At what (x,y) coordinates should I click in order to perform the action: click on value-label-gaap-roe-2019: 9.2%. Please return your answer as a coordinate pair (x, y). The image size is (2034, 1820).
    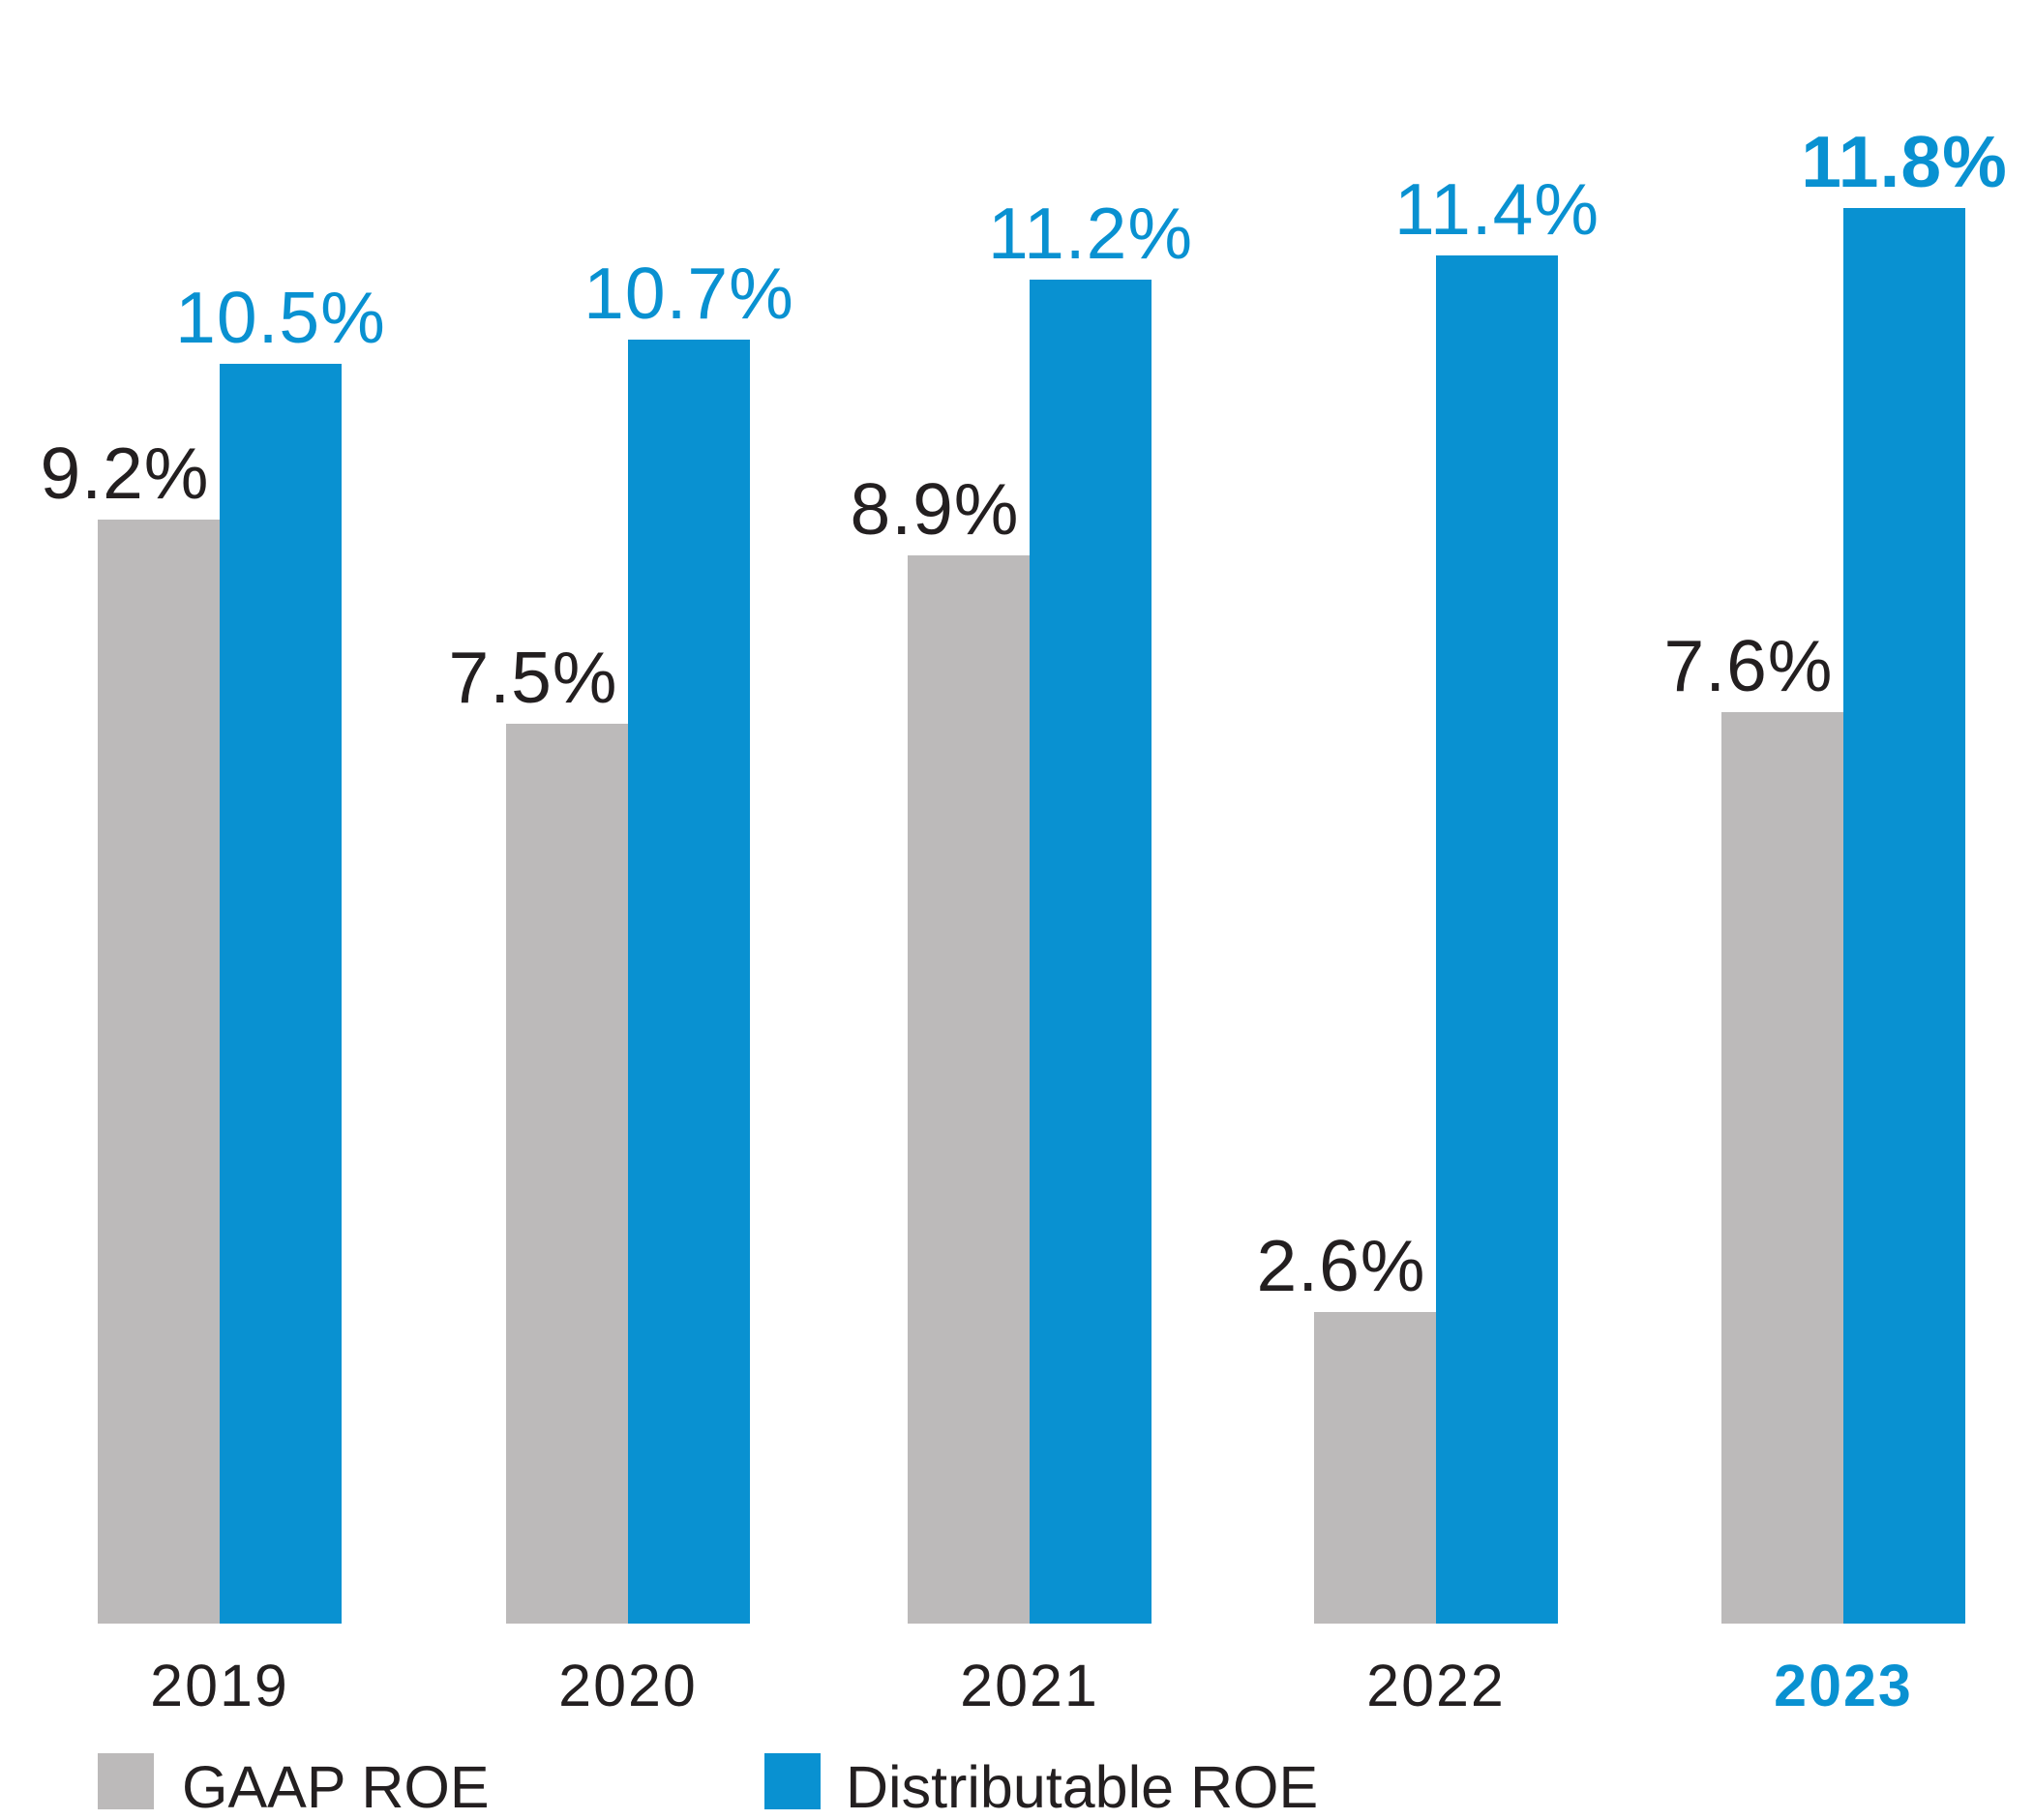
    Looking at the image, I should click on (125, 474).